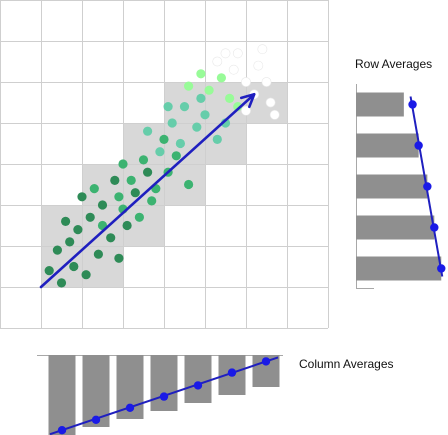 This screenshot has height=435, width=448. What do you see at coordinates (247, 101) in the screenshot?
I see `trend-arrowhead` at bounding box center [247, 101].